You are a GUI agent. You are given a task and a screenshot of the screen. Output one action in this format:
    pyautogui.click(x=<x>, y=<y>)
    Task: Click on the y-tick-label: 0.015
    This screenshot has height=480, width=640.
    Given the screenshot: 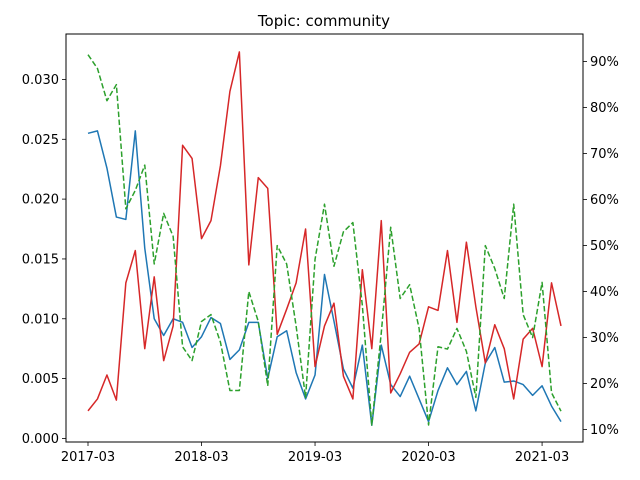 What is the action you would take?
    pyautogui.click(x=40, y=259)
    